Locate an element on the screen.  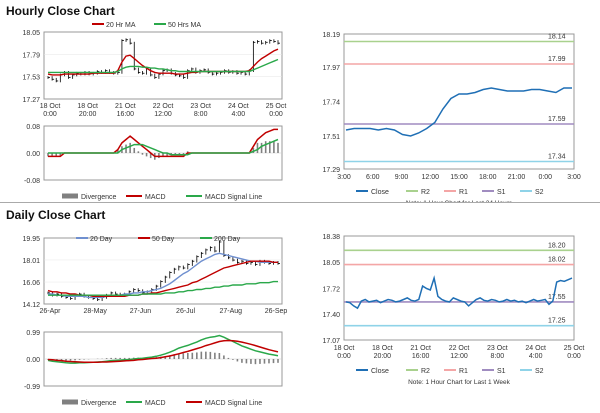
legend-label-20-day: 20 Day is located at coordinates (101, 239).